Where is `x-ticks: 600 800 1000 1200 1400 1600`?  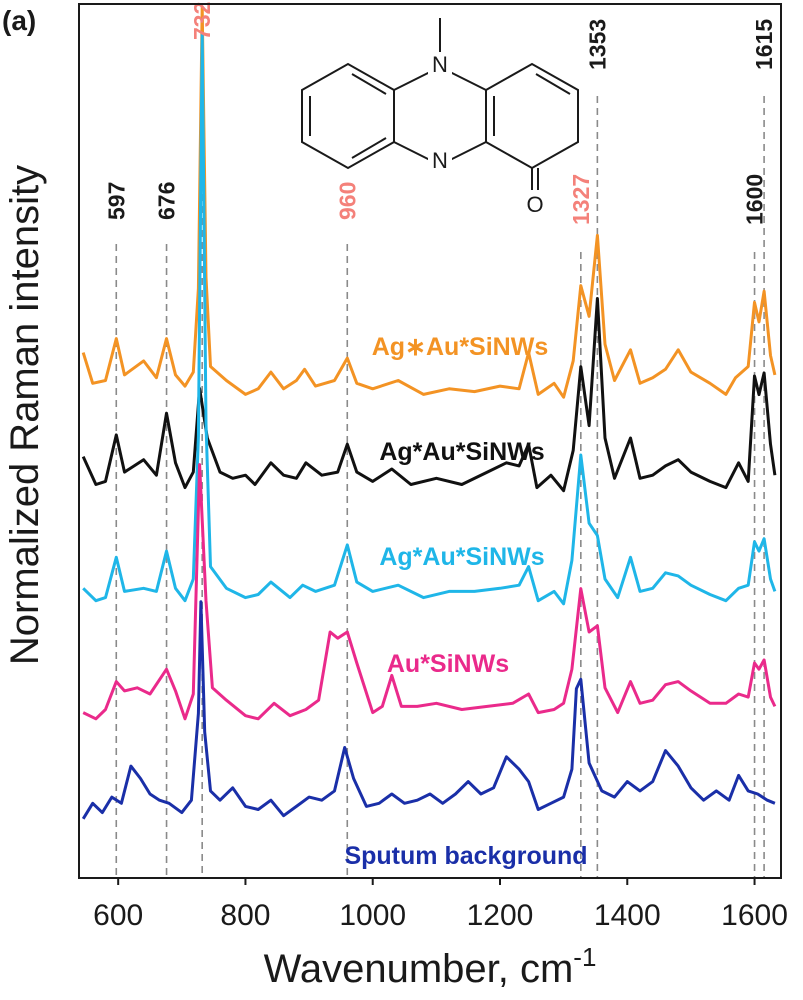 x-ticks: 600 800 1000 1200 1400 1600 is located at coordinates (440, 904).